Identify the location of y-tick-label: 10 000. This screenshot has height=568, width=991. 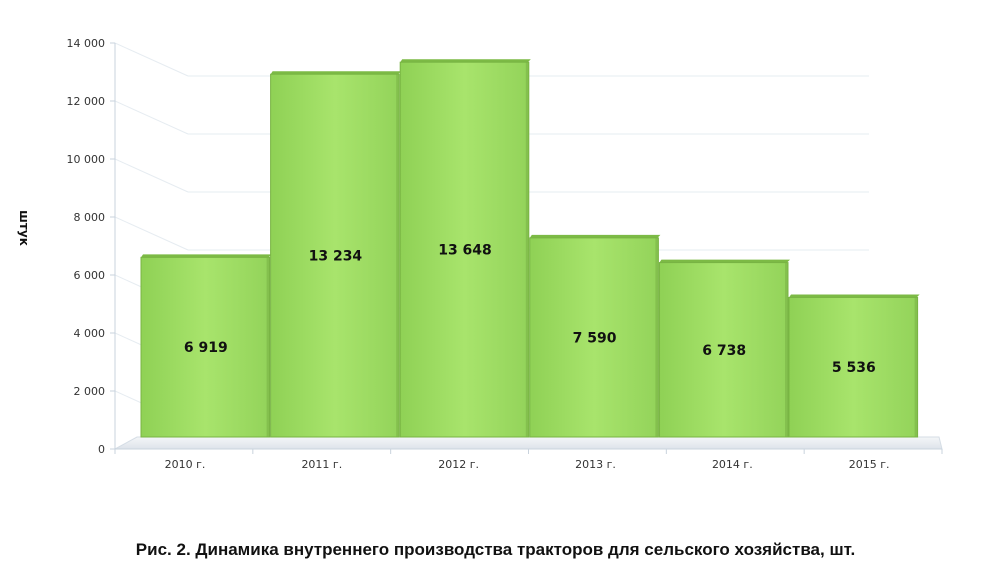
(86, 159).